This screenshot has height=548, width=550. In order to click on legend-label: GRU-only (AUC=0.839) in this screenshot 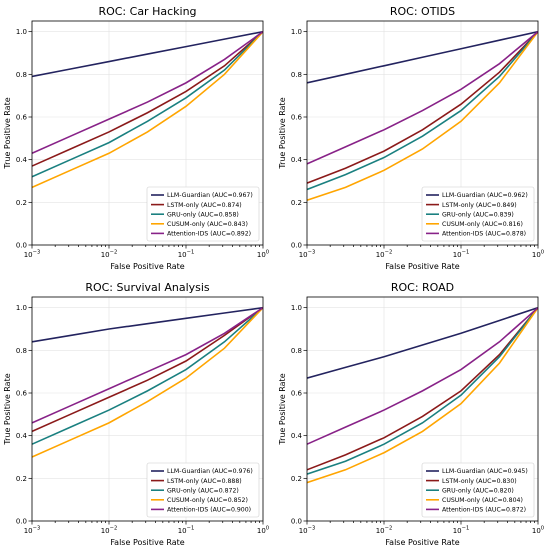, I will do `click(478, 214)`.